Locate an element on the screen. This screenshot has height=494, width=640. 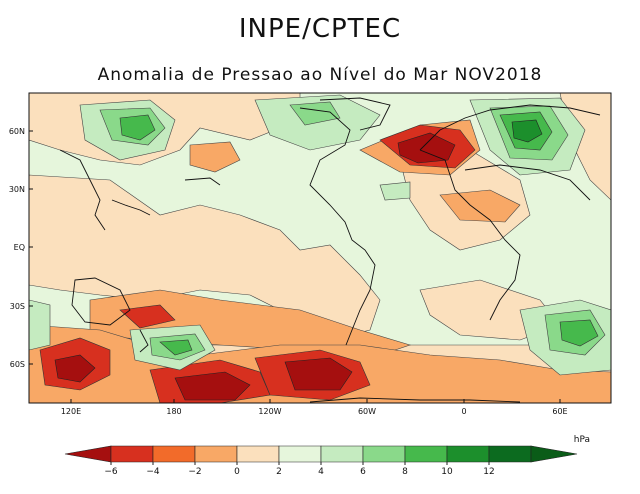
colorbar-label: 8 is located at coordinates (405, 472).